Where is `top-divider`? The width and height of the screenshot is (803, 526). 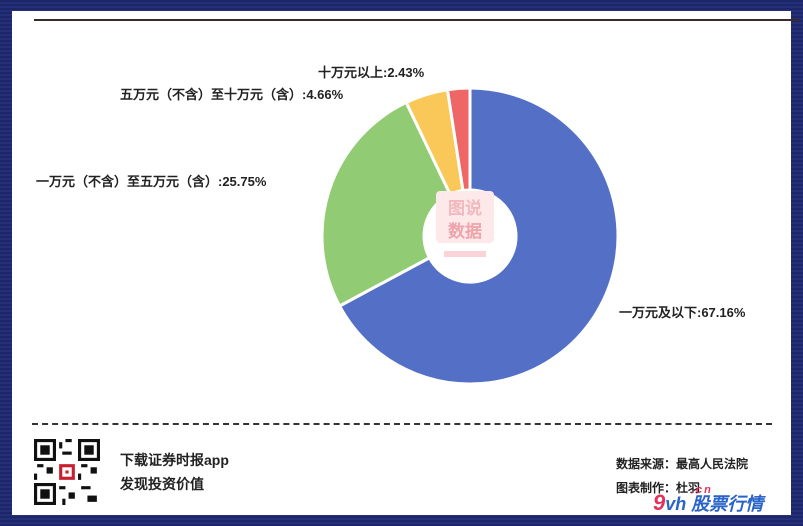 top-divider is located at coordinates (417, 20).